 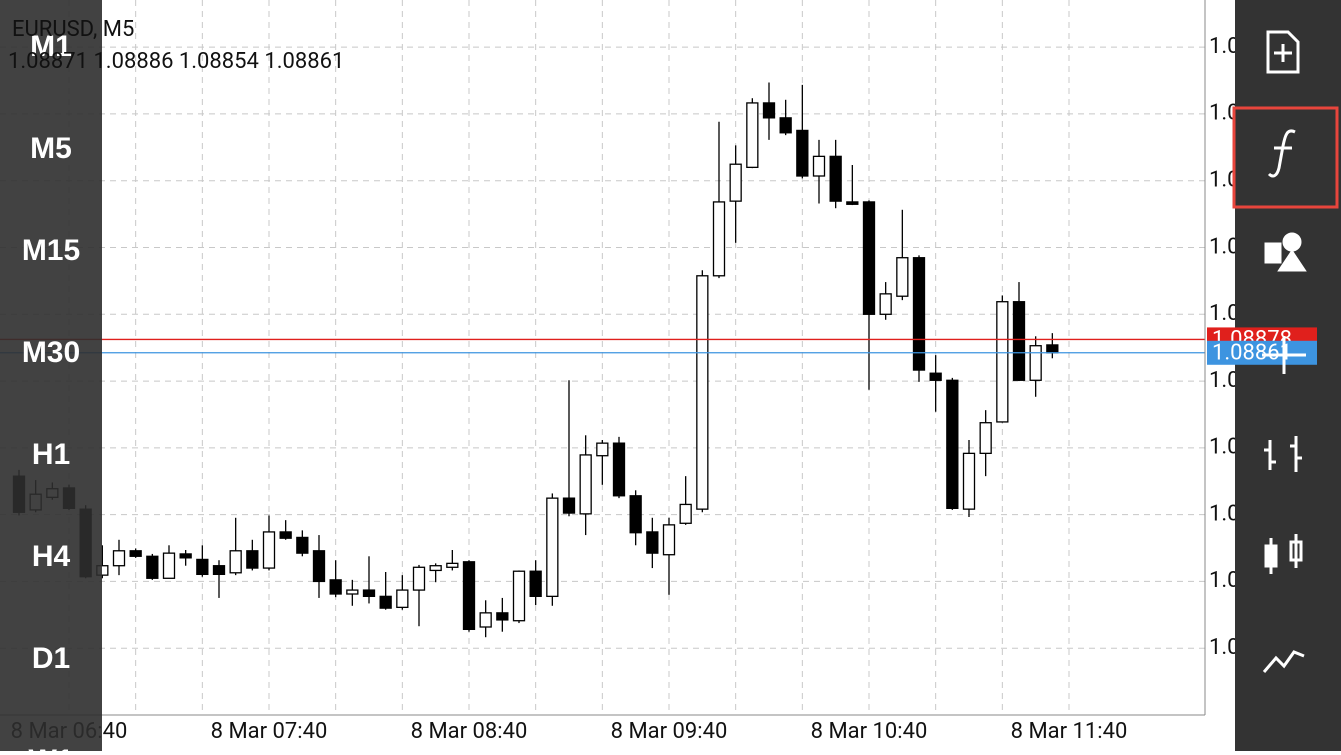 I want to click on timeframe-button: H1, so click(x=51, y=454).